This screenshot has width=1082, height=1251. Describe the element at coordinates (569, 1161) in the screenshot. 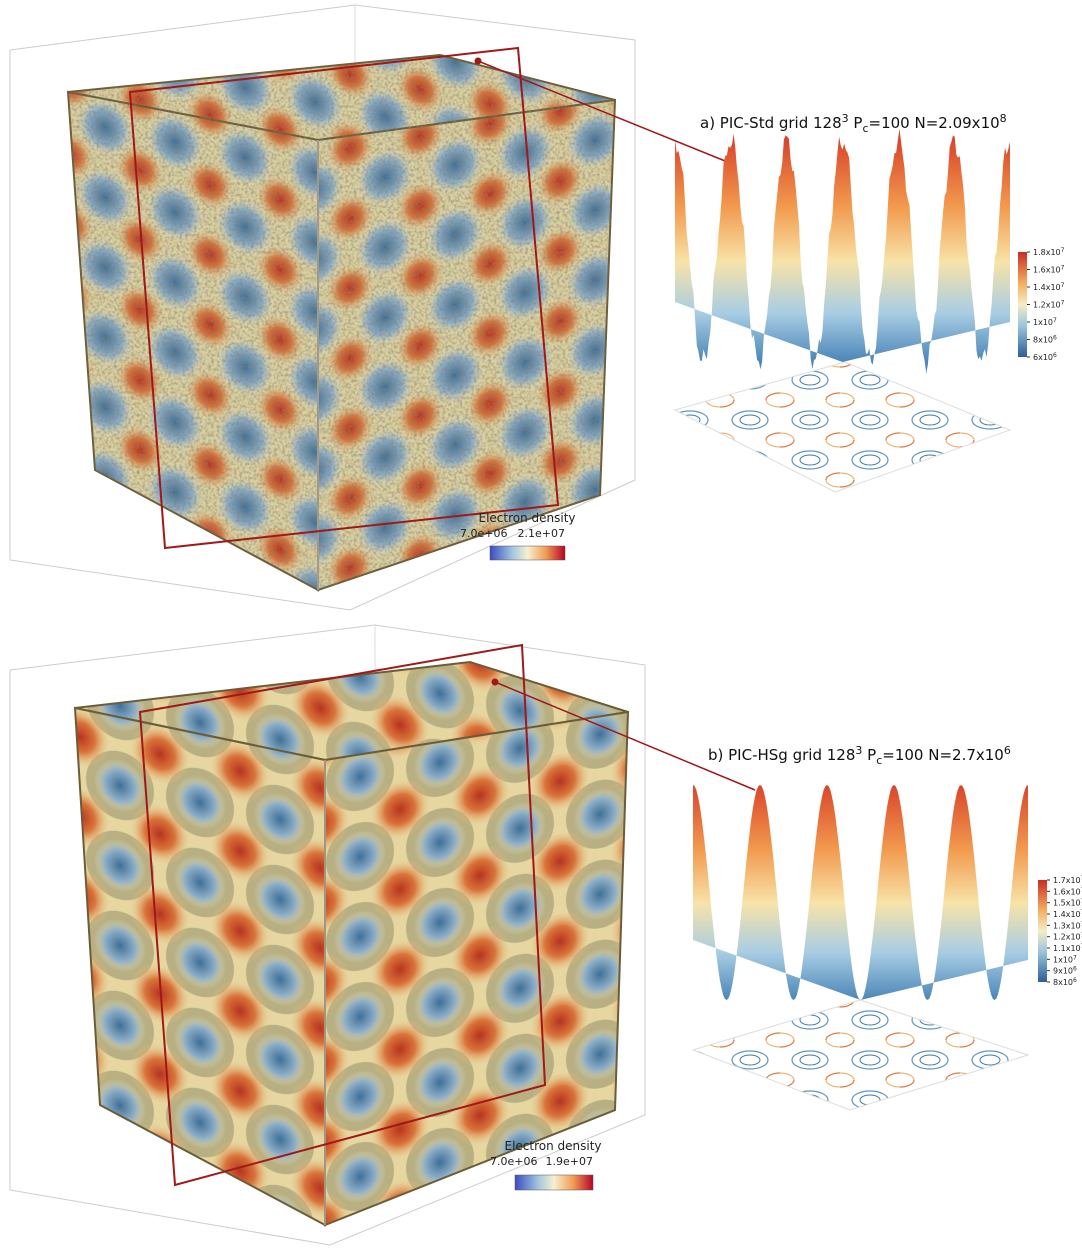

I see `legend-max: 1.9e+07` at that location.